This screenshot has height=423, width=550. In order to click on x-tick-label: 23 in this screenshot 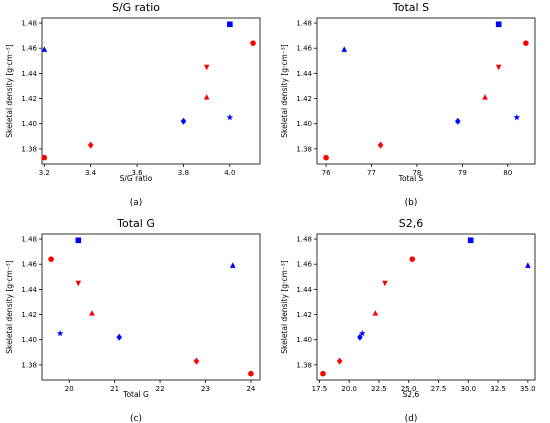, I will do `click(205, 389)`.